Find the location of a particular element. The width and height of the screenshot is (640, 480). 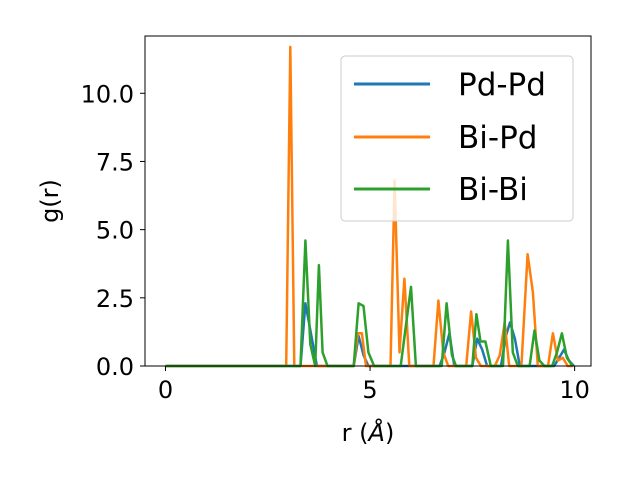

x-tick-label: 5 is located at coordinates (369, 390).